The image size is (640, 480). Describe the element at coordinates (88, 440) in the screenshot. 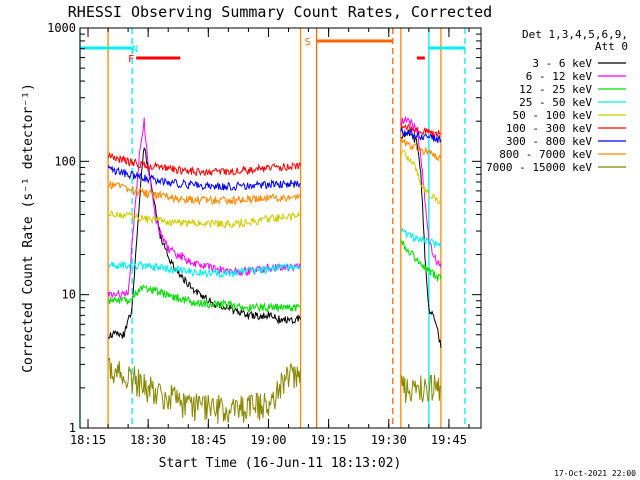

I see `x-tick-label: 18:15` at that location.